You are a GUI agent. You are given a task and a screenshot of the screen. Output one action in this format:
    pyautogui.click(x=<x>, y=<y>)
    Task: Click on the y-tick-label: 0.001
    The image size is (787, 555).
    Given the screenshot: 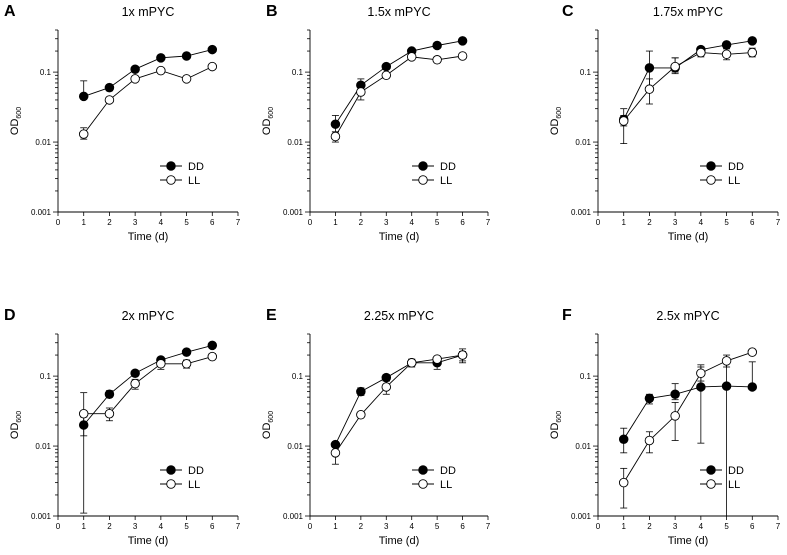 What is the action you would take?
    pyautogui.click(x=41, y=212)
    